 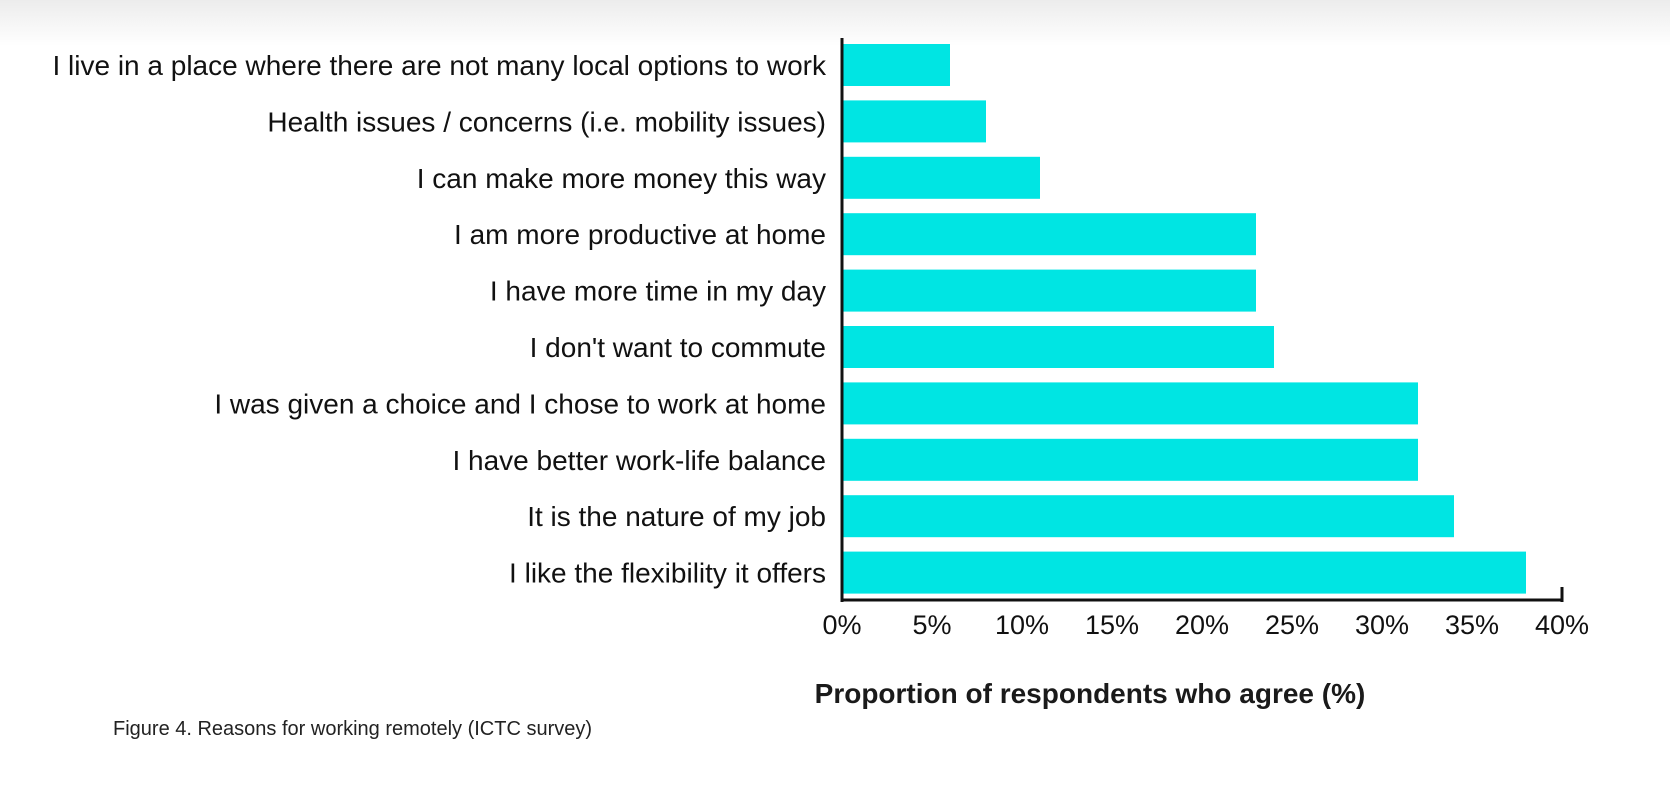 What do you see at coordinates (1382, 625) in the screenshot?
I see `x-tick-label: 30%` at bounding box center [1382, 625].